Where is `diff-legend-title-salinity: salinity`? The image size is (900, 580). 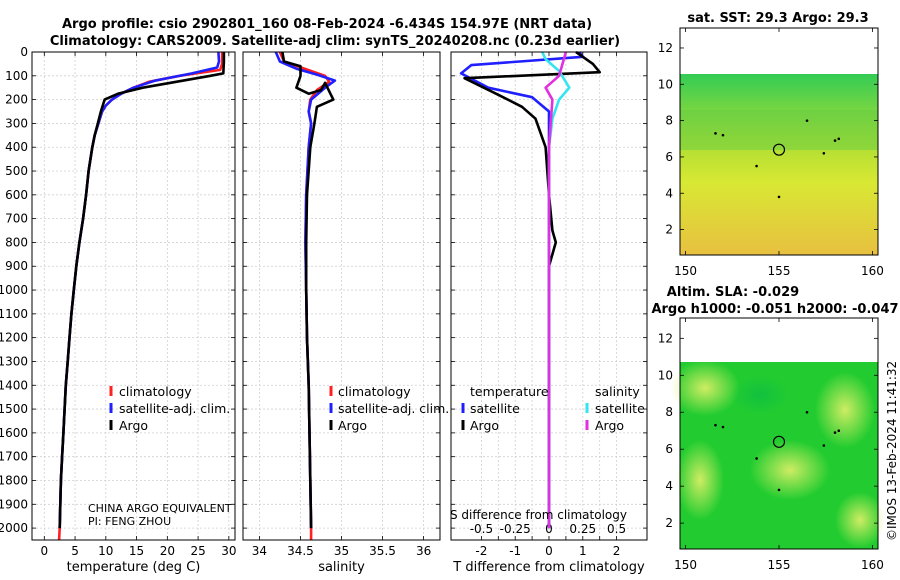
diff-legend-title-salinity: salinity is located at coordinates (617, 391).